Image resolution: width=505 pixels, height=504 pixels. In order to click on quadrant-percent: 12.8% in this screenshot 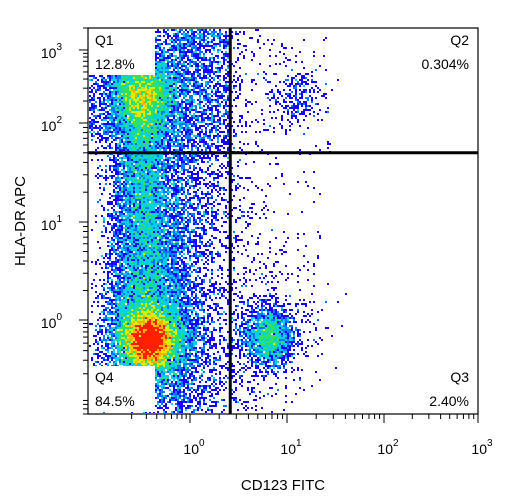, I will do `click(115, 64)`.